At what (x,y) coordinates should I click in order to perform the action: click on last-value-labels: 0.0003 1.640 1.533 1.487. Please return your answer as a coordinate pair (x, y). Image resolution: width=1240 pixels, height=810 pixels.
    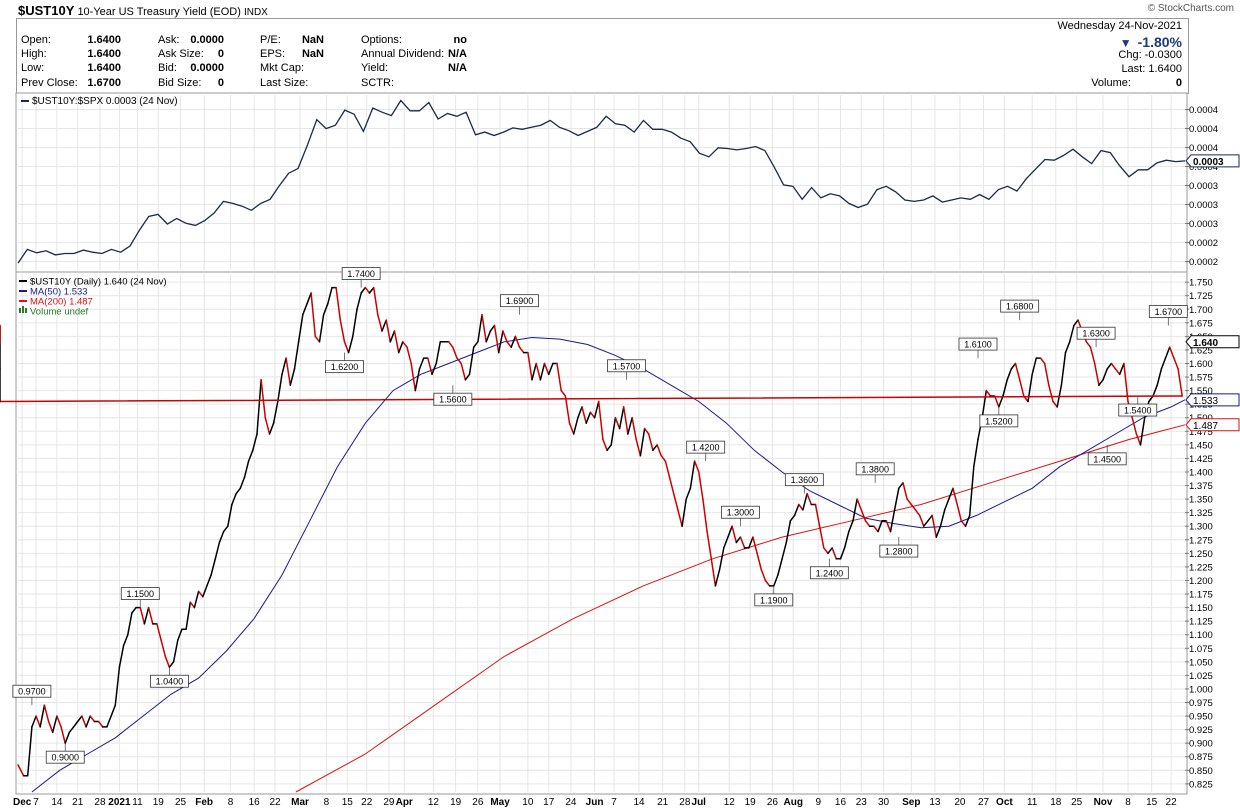
    Looking at the image, I should click on (1212, 293).